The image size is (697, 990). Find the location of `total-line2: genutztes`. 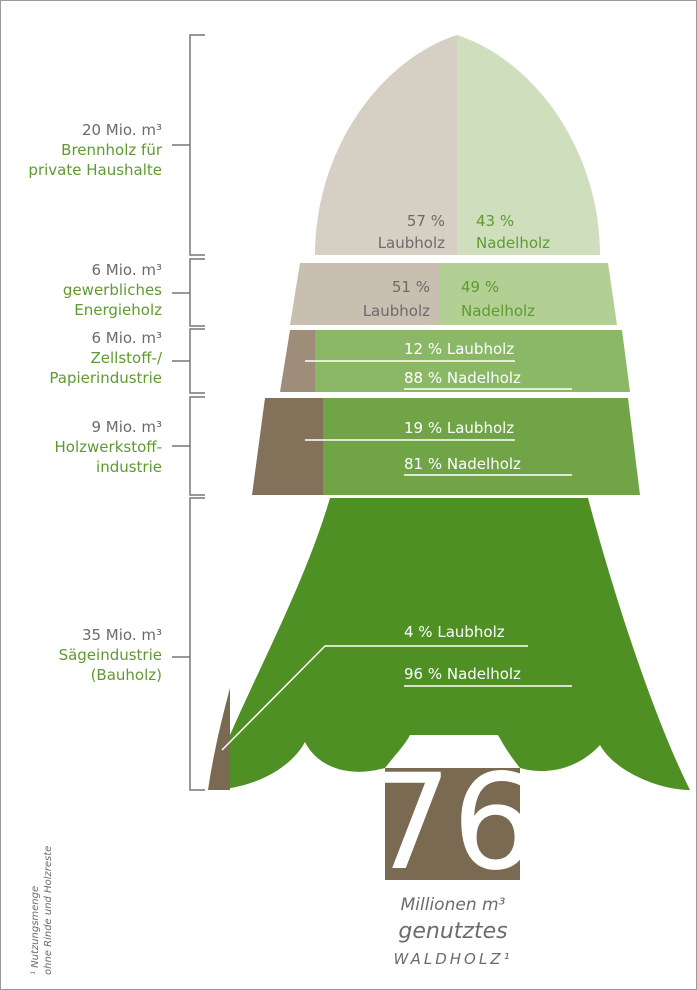

total-line2: genutztes is located at coordinates (452, 931).